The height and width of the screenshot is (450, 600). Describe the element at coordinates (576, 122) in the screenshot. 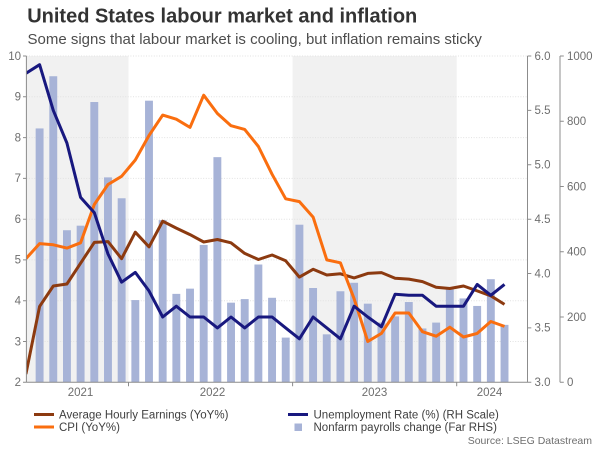

I see `svg-text: 800` at that location.